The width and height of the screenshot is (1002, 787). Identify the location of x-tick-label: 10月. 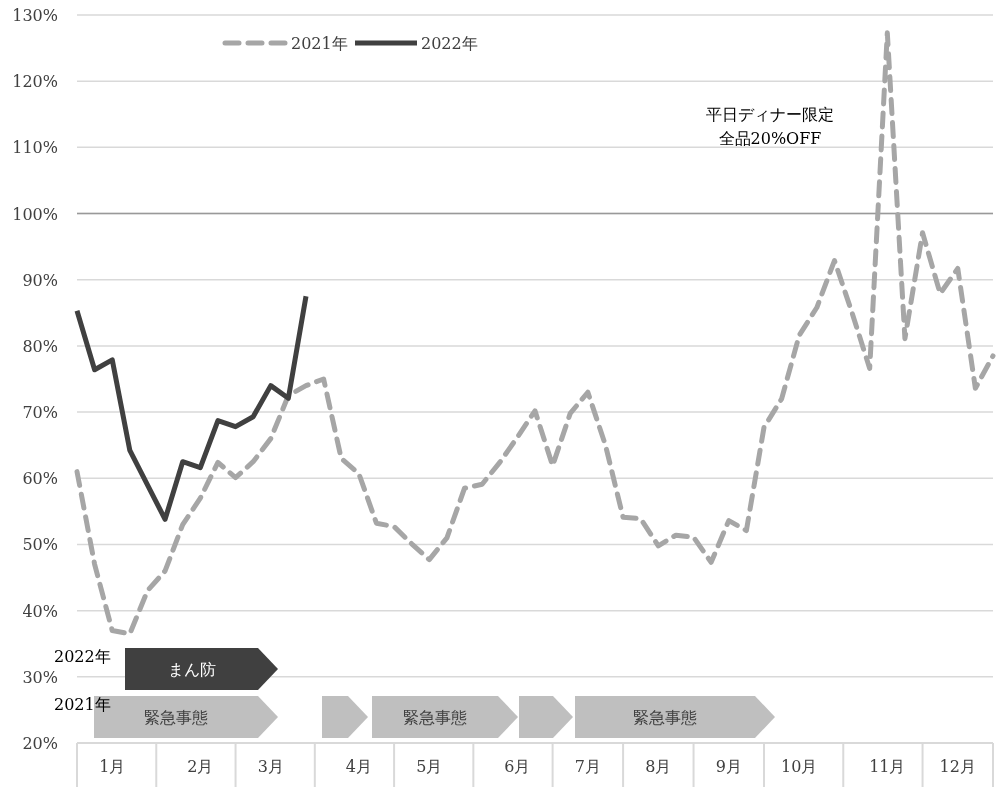
(799, 766).